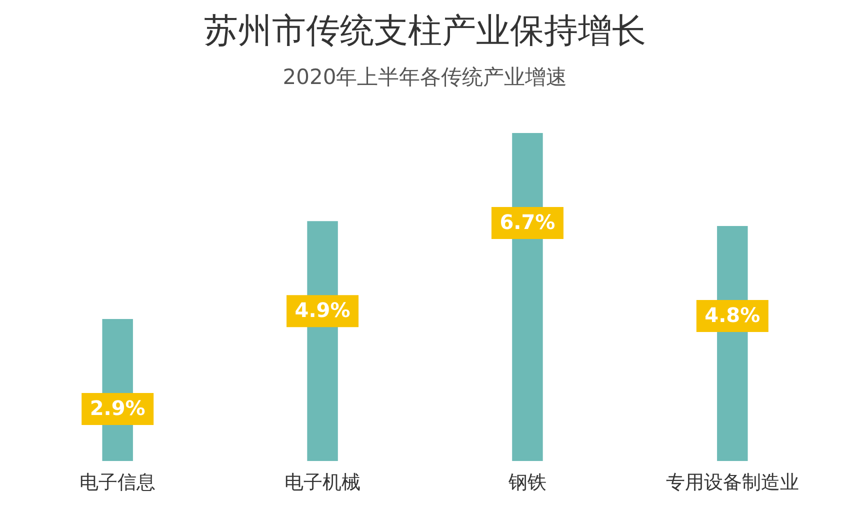  Describe the element at coordinates (425, 77) in the screenshot. I see `chart-subtitle: 2020年上半年各传统产业增速` at that location.